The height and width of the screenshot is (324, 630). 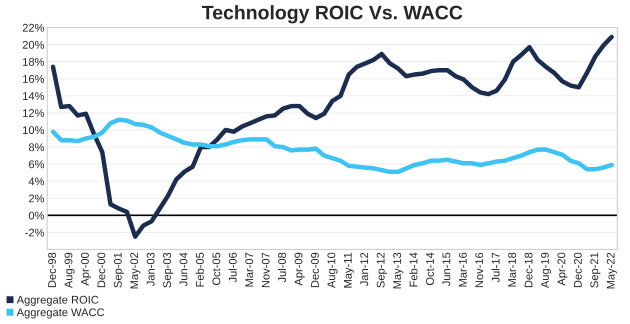 What do you see at coordinates (249, 269) in the screenshot?
I see `x-tick-label: Mar-07` at bounding box center [249, 269].